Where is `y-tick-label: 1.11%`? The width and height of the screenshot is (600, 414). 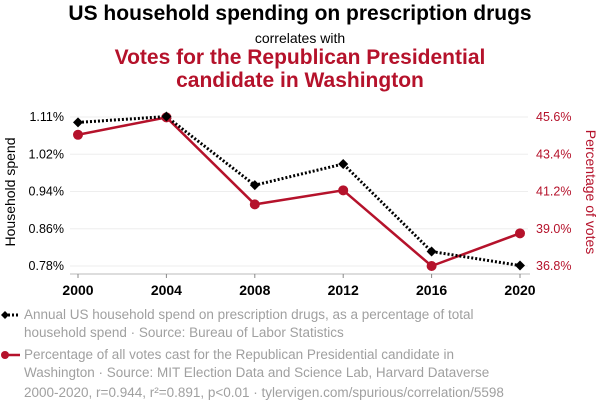
y-tick-label: 1.11% is located at coordinates (46, 117).